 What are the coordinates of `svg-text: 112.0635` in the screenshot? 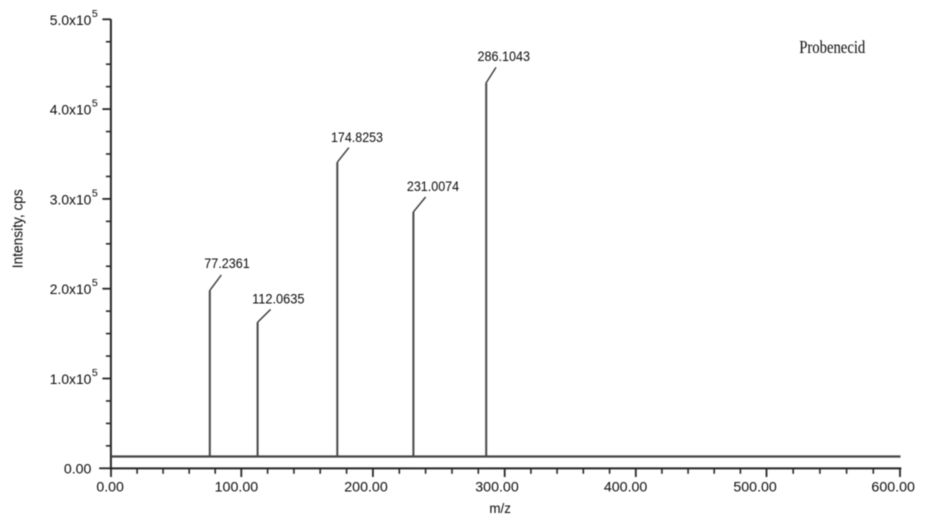 It's located at (278, 299).